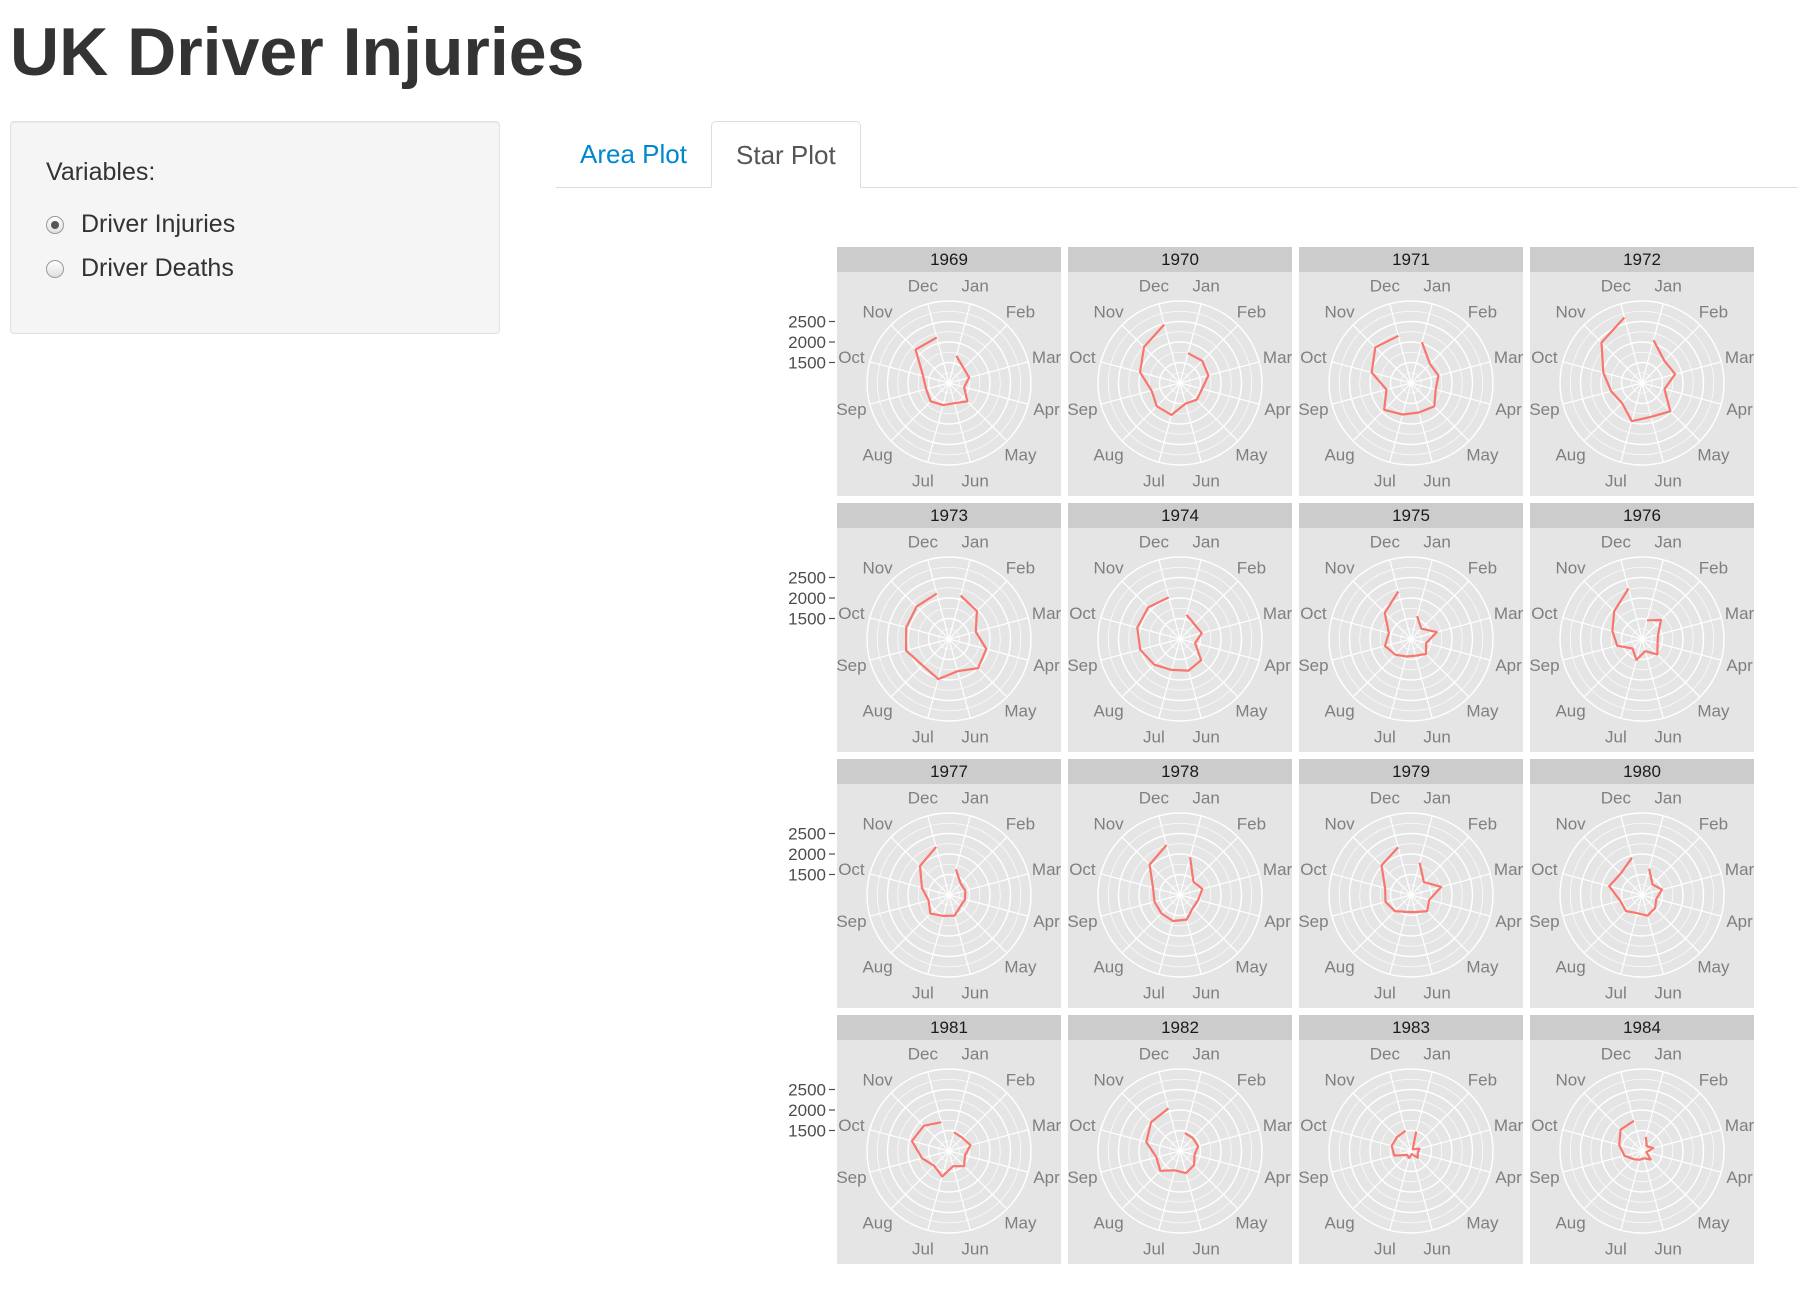 The height and width of the screenshot is (1308, 1798). Describe the element at coordinates (55, 224) in the screenshot. I see `radio-checked-icon` at that location.